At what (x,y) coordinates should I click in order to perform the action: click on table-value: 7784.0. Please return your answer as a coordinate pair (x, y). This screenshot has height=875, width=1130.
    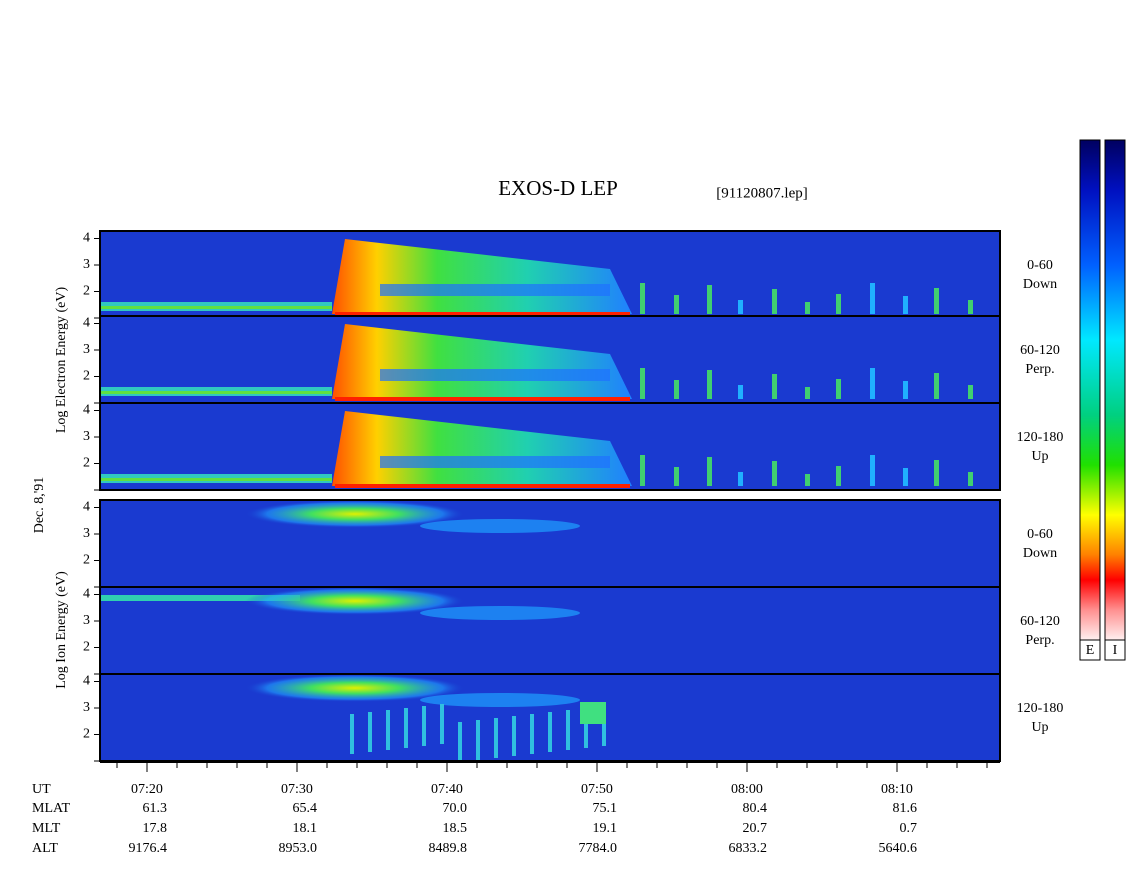
    Looking at the image, I should click on (598, 848).